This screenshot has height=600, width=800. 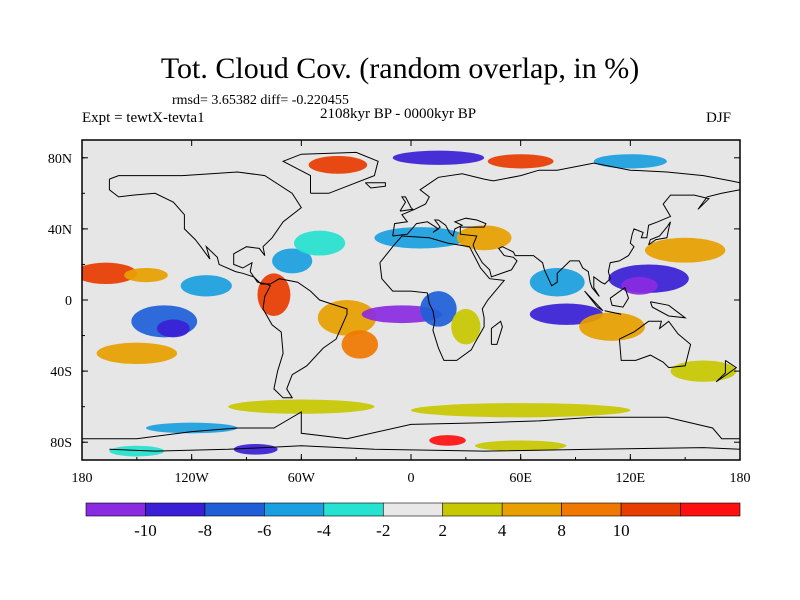 What do you see at coordinates (324, 530) in the screenshot?
I see `colorbar-label: -4` at bounding box center [324, 530].